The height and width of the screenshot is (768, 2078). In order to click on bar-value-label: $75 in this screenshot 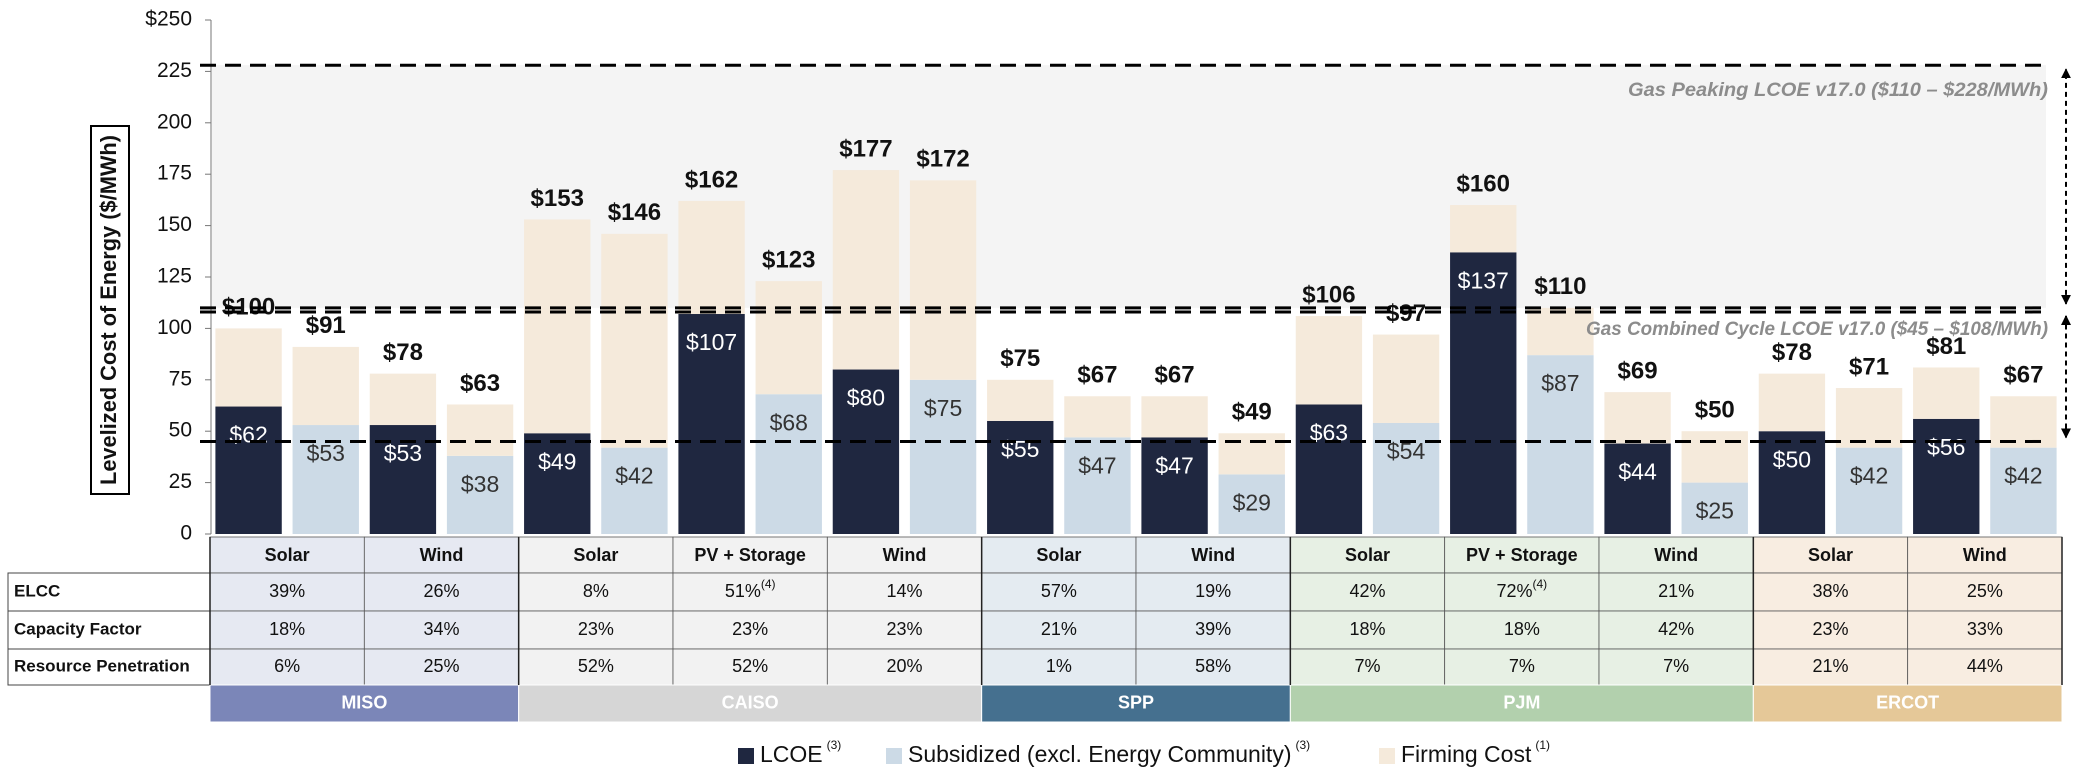, I will do `click(943, 408)`.